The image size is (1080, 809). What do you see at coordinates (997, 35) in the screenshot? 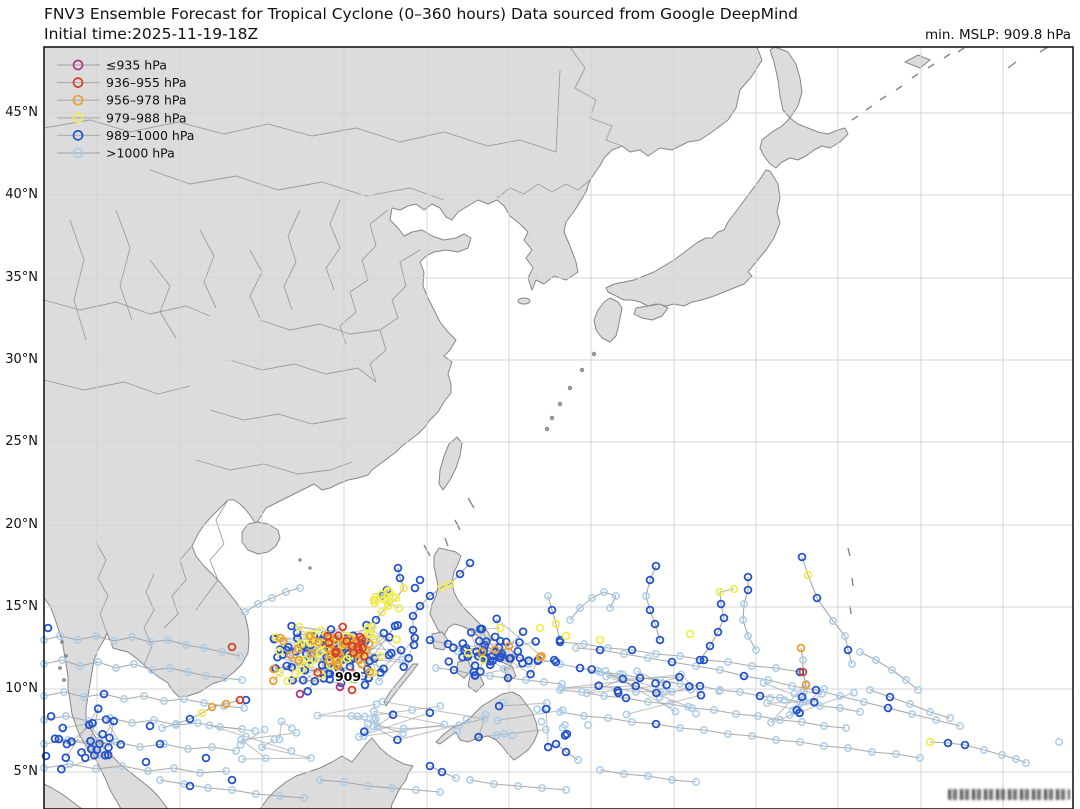
I see `min-mslp-label: min. MSLP: 909.8 hPa` at bounding box center [997, 35].